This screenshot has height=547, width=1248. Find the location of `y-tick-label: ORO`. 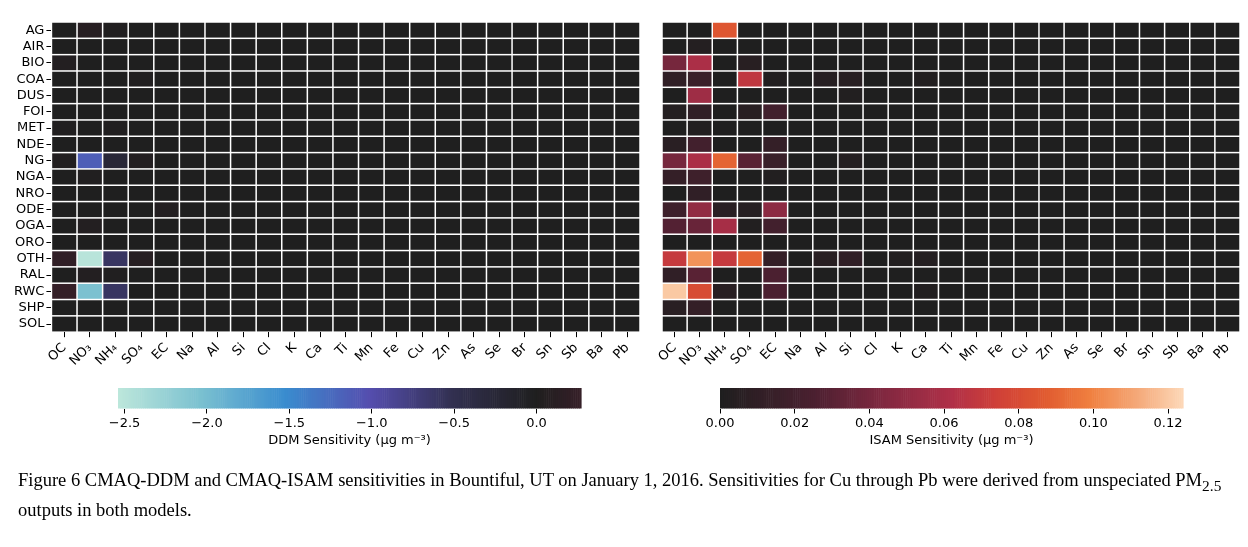

y-tick-label: ORO is located at coordinates (29, 241).